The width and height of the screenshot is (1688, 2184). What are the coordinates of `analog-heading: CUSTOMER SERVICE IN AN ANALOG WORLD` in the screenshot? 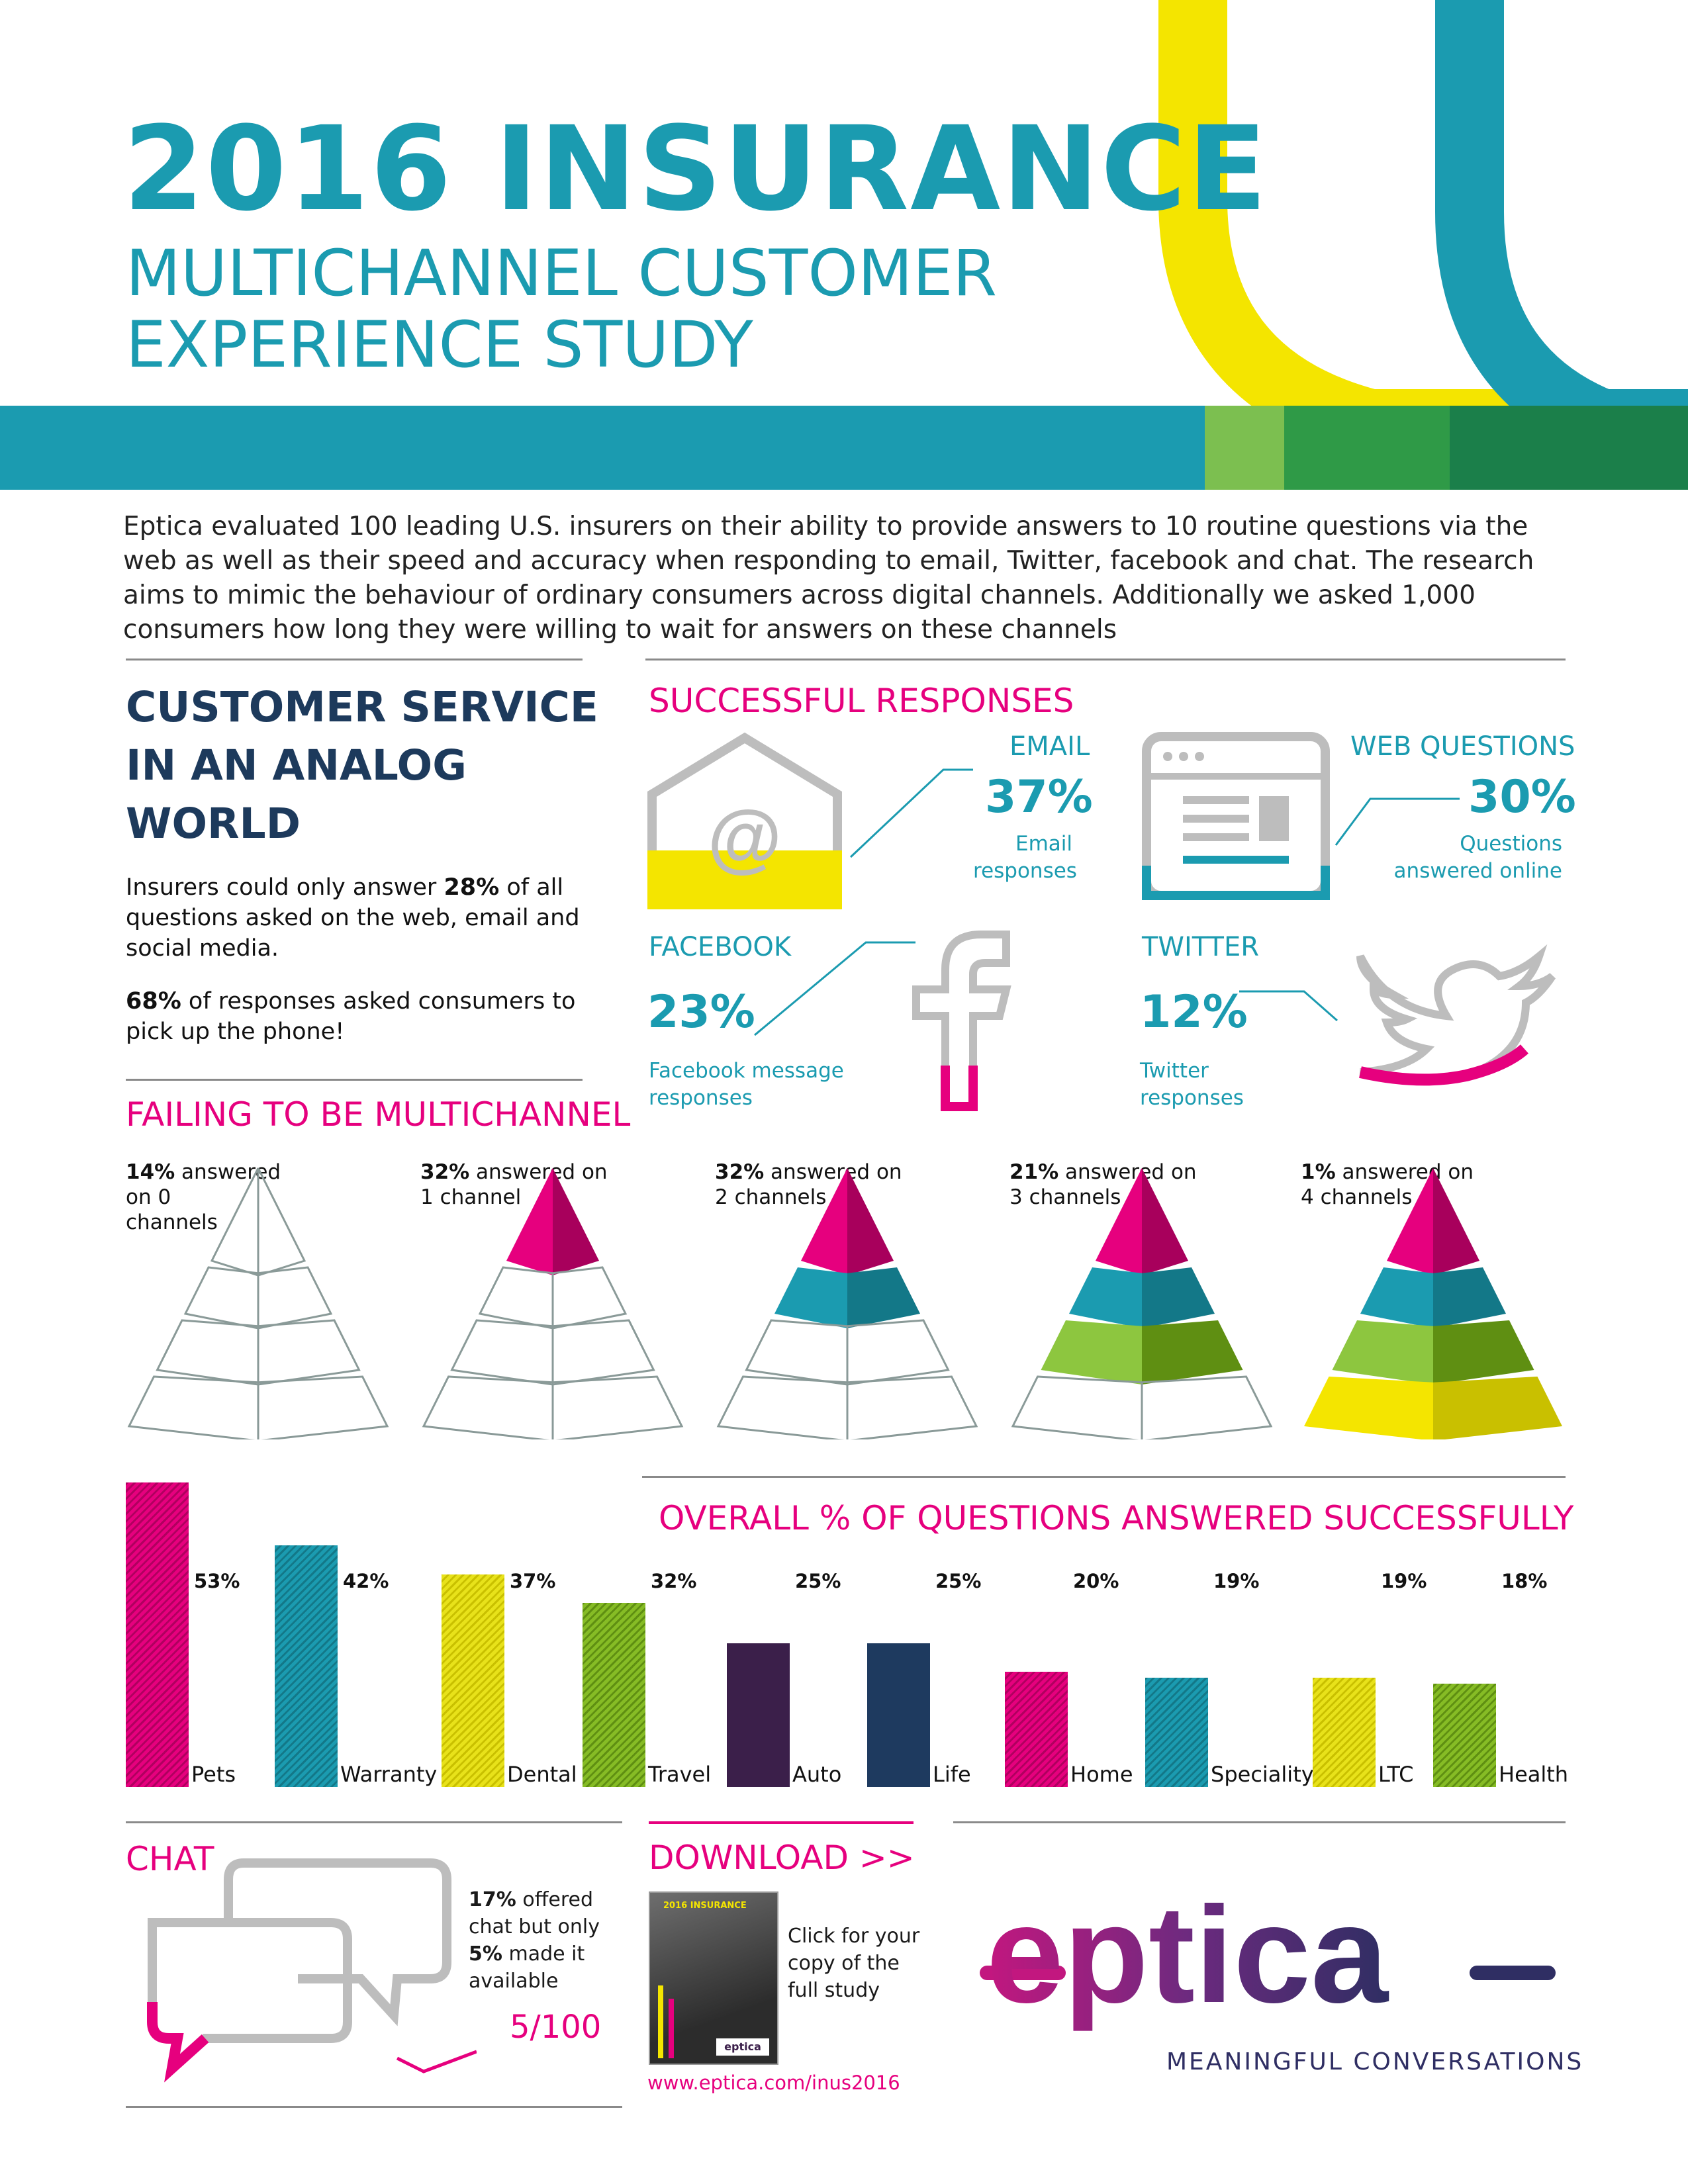 It's located at (364, 765).